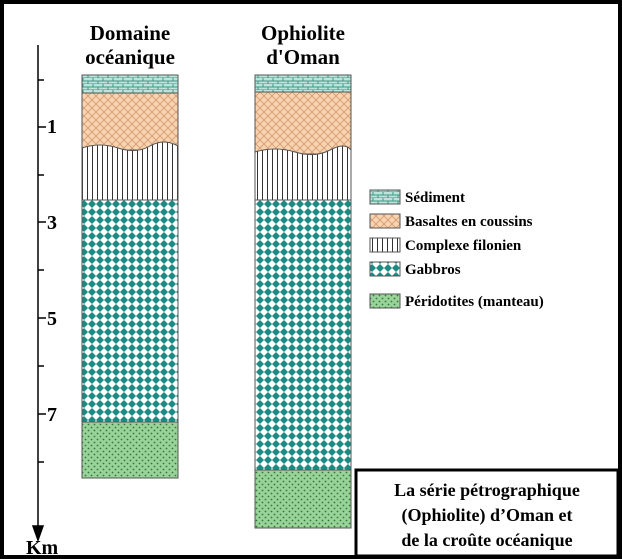 This screenshot has height=559, width=622. Describe the element at coordinates (42, 548) in the screenshot. I see `axis-unit: Km` at that location.